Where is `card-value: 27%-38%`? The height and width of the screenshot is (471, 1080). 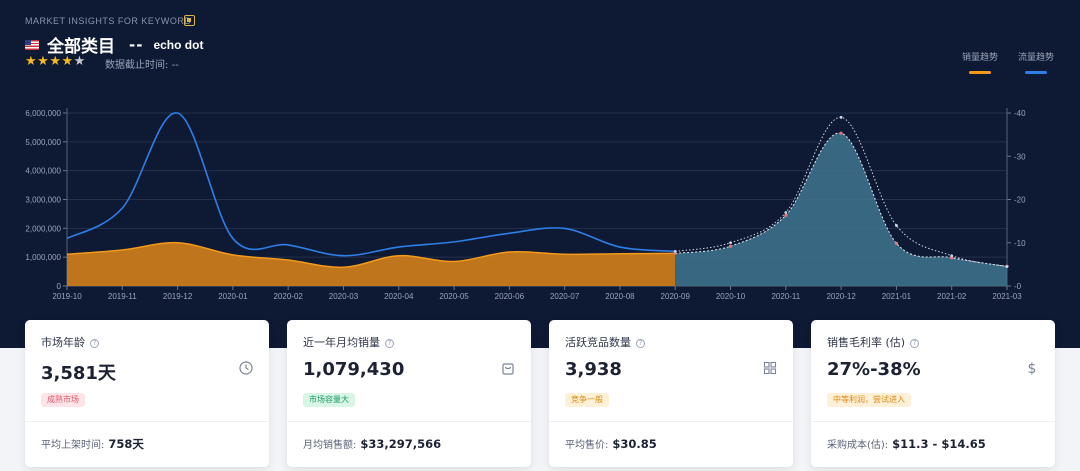 card-value: 27%-38% is located at coordinates (874, 369).